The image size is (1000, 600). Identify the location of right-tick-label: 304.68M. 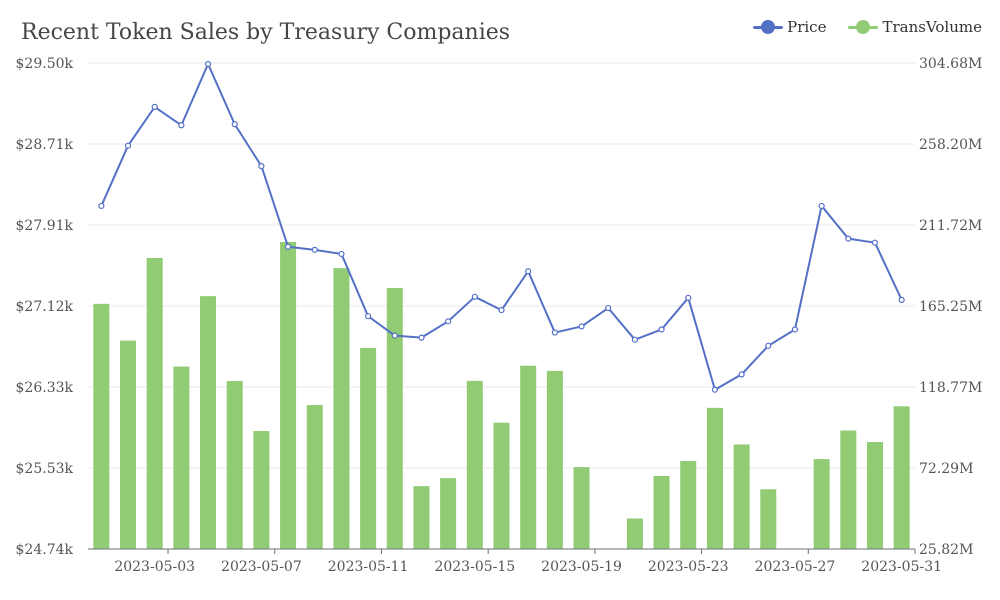
(950, 64).